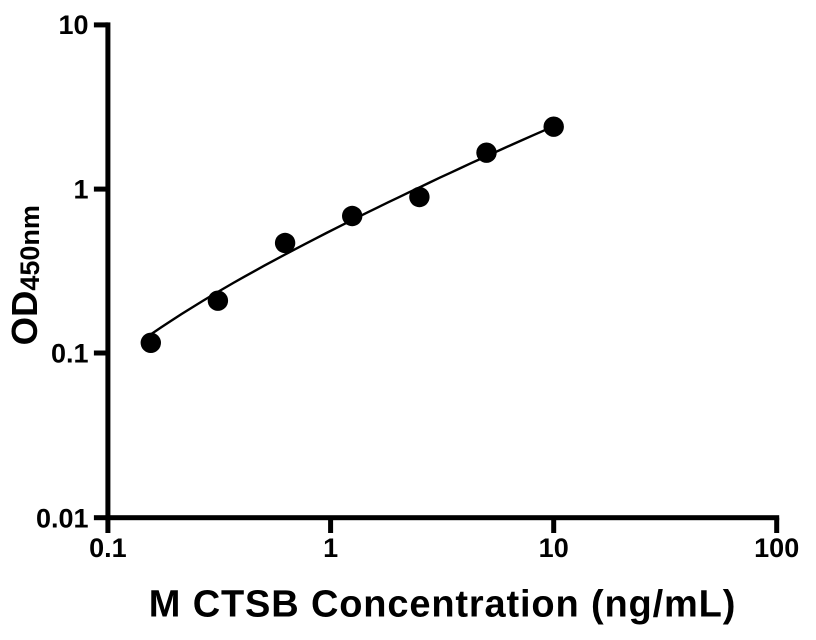 The width and height of the screenshot is (816, 640). What do you see at coordinates (776, 548) in the screenshot?
I see `svg-text: 100` at bounding box center [776, 548].